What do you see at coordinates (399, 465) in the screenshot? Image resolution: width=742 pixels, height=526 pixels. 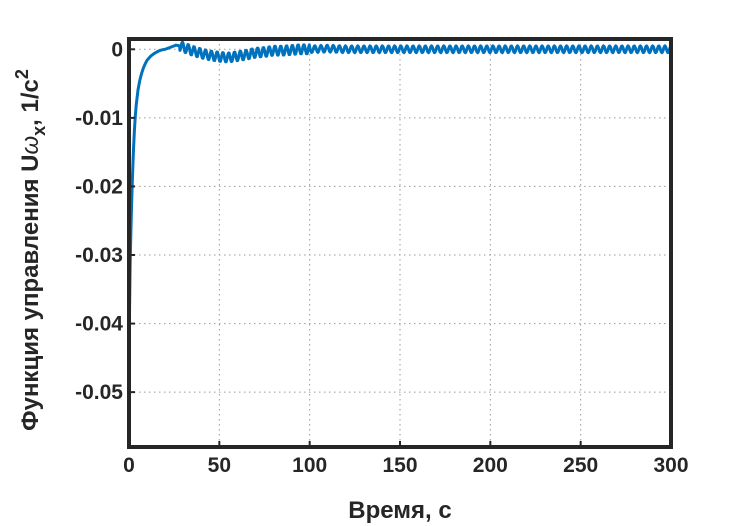 I see `x-tick-label: 150` at bounding box center [399, 465].